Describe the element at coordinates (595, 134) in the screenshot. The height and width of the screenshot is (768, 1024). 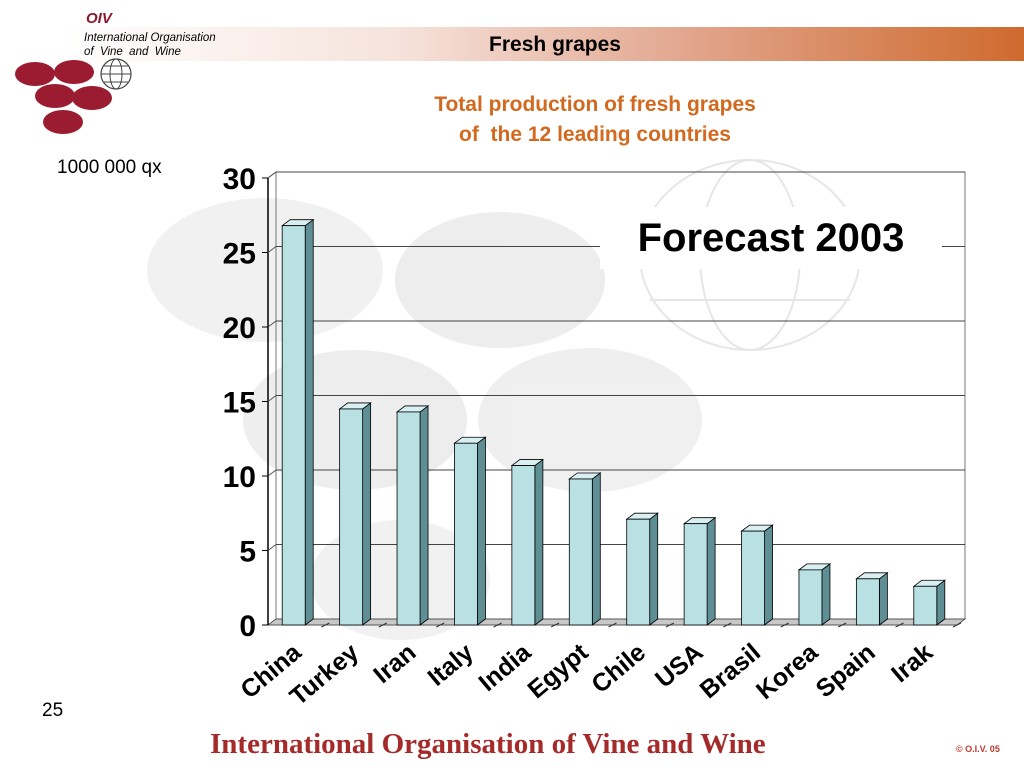
I see `subtitle-line-2: of the 12 leading countries` at that location.